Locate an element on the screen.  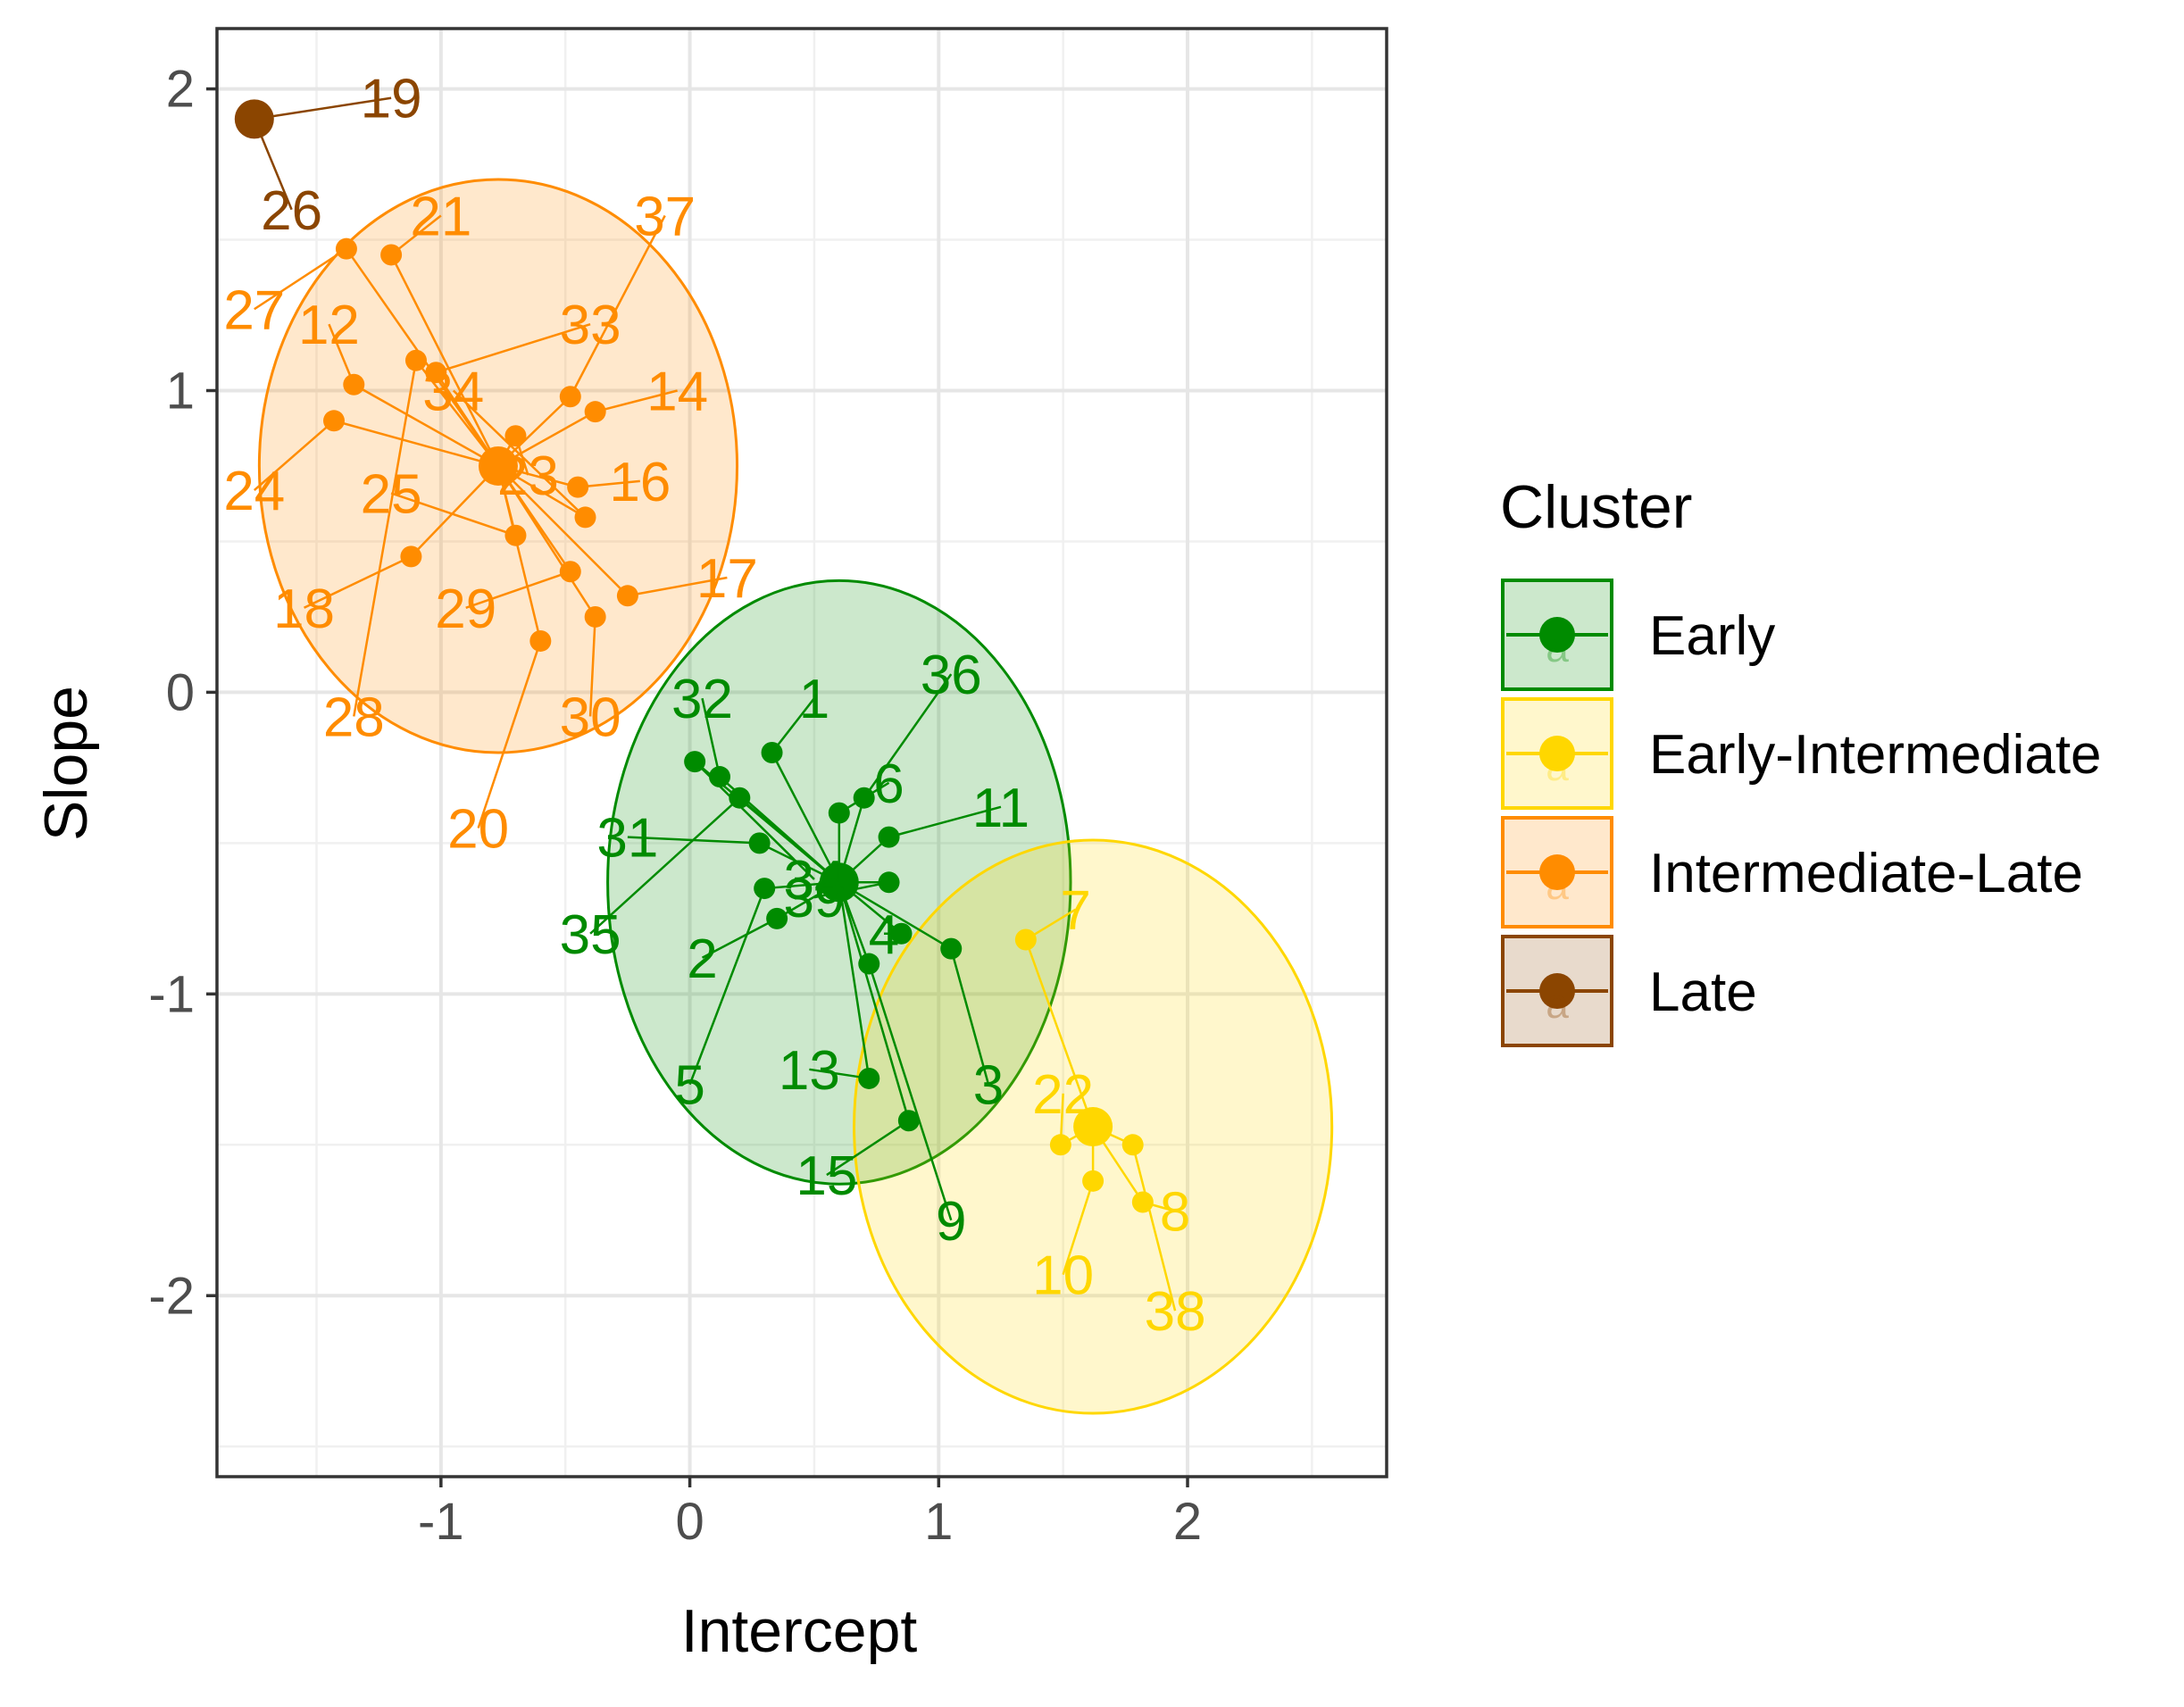
point-label: 20 is located at coordinates (478, 829).